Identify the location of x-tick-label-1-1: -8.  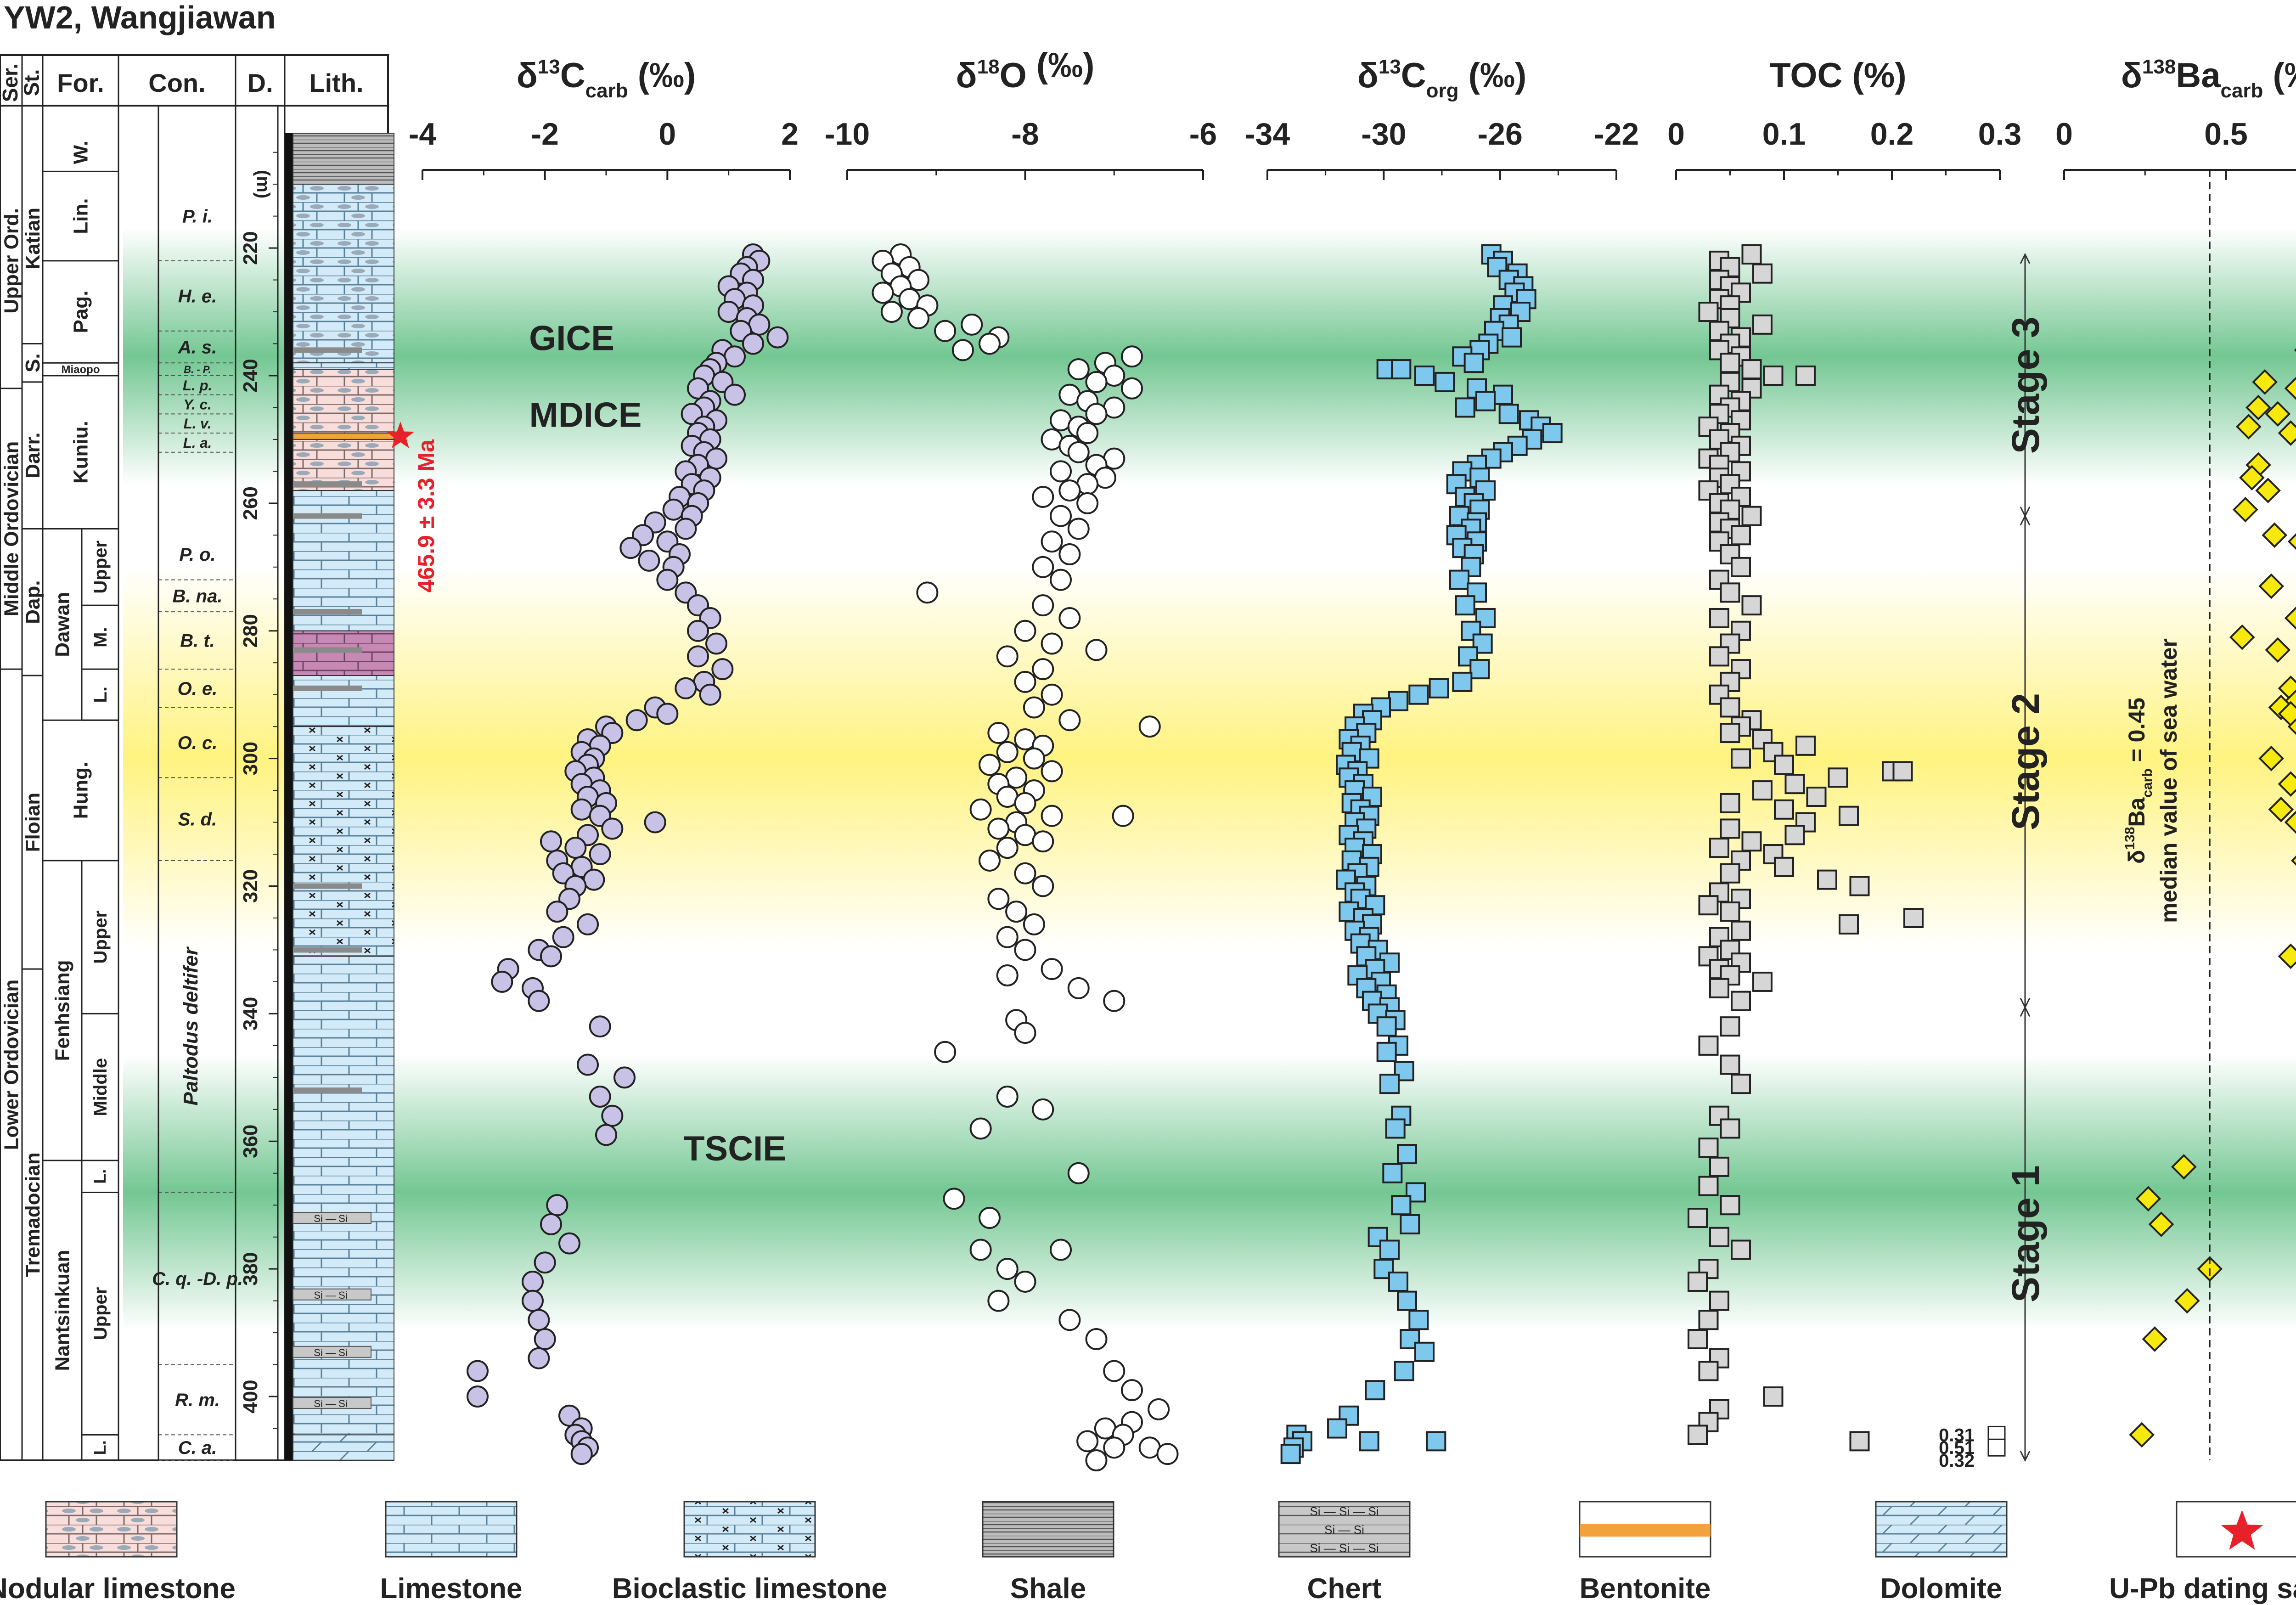
(1025, 134).